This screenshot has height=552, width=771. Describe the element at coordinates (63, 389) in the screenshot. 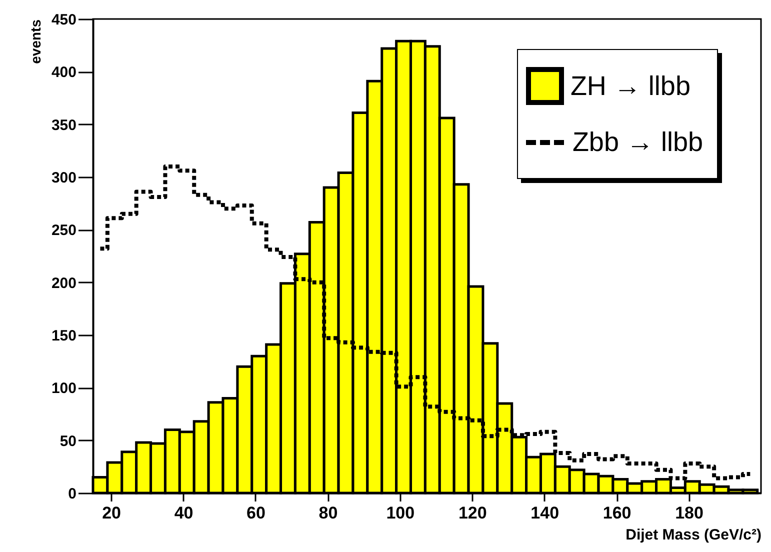

I see `y-tick-label: 100` at that location.